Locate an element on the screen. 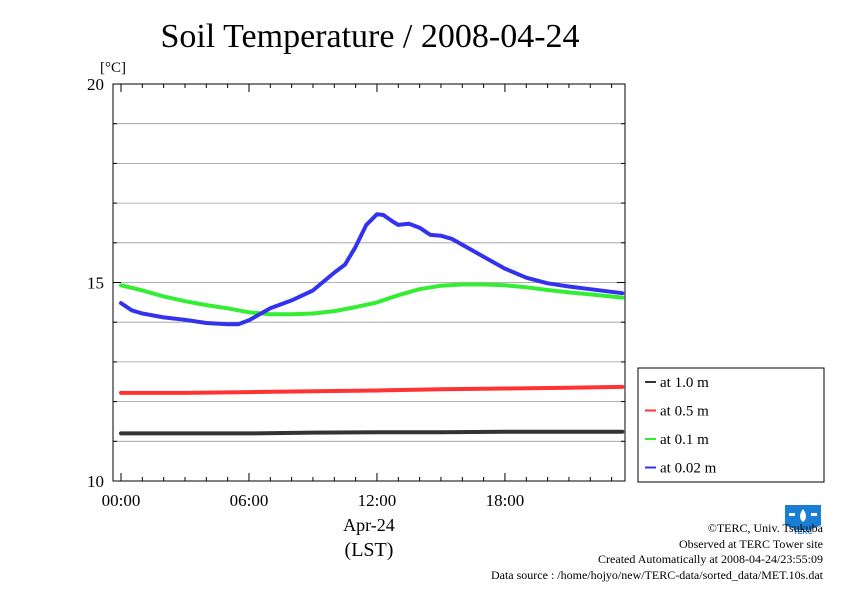 This screenshot has width=842, height=595. y-axis-unit: [°C] is located at coordinates (113, 68).